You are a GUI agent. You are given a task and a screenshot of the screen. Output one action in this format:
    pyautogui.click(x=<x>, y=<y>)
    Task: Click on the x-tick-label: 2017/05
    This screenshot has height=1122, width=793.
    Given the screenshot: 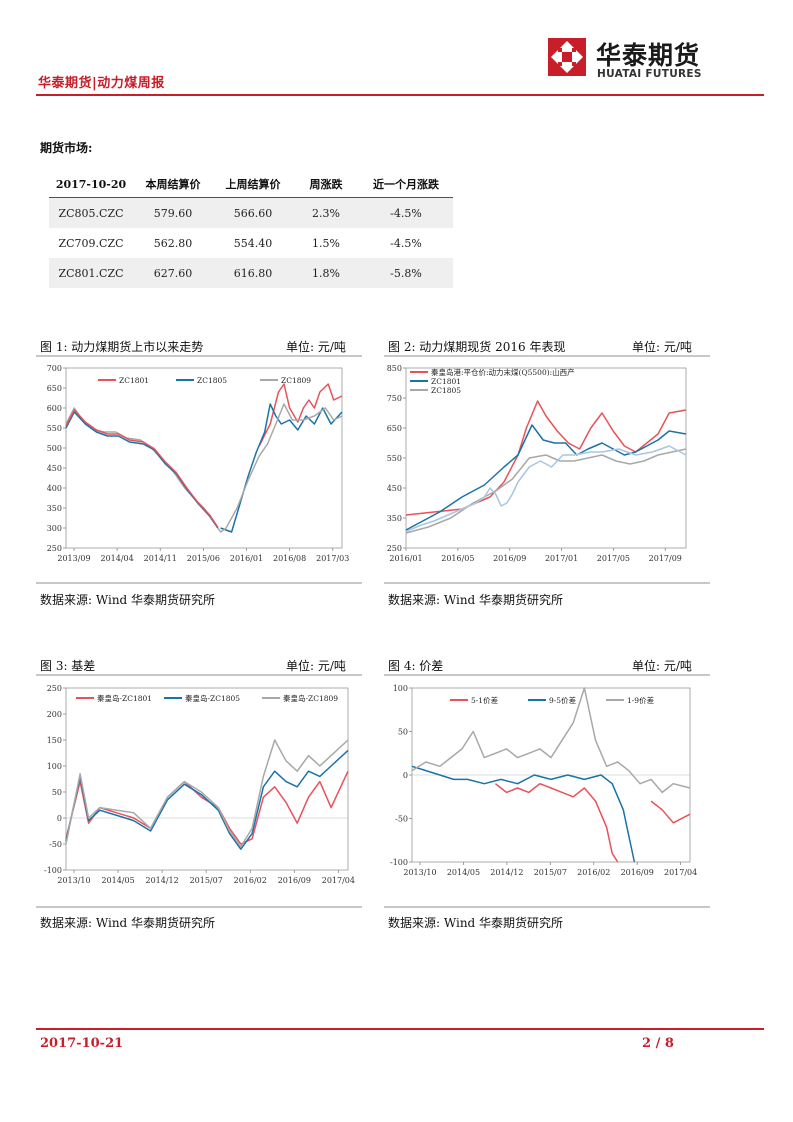 What is the action you would take?
    pyautogui.click(x=613, y=558)
    